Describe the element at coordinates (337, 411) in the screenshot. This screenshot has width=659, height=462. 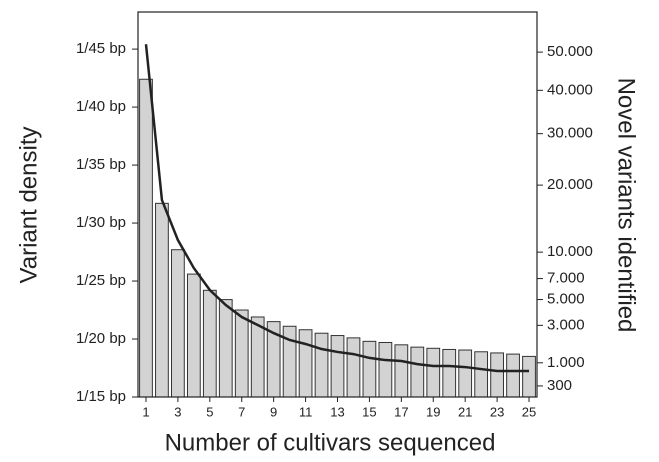
I see `x-tick-label: 13` at that location.